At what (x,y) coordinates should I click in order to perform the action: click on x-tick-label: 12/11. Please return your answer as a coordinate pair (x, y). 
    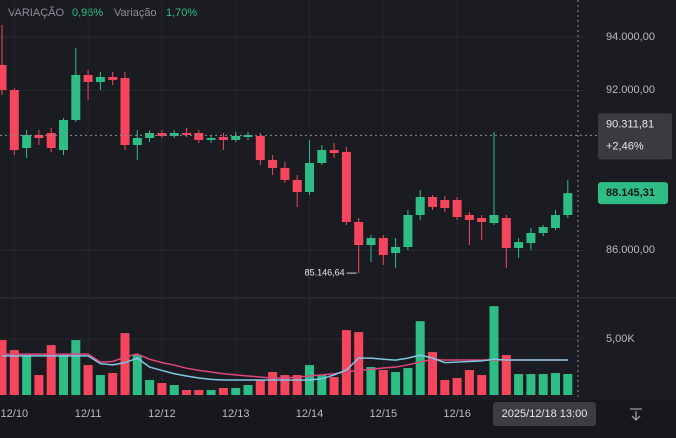
    Looking at the image, I should click on (88, 414).